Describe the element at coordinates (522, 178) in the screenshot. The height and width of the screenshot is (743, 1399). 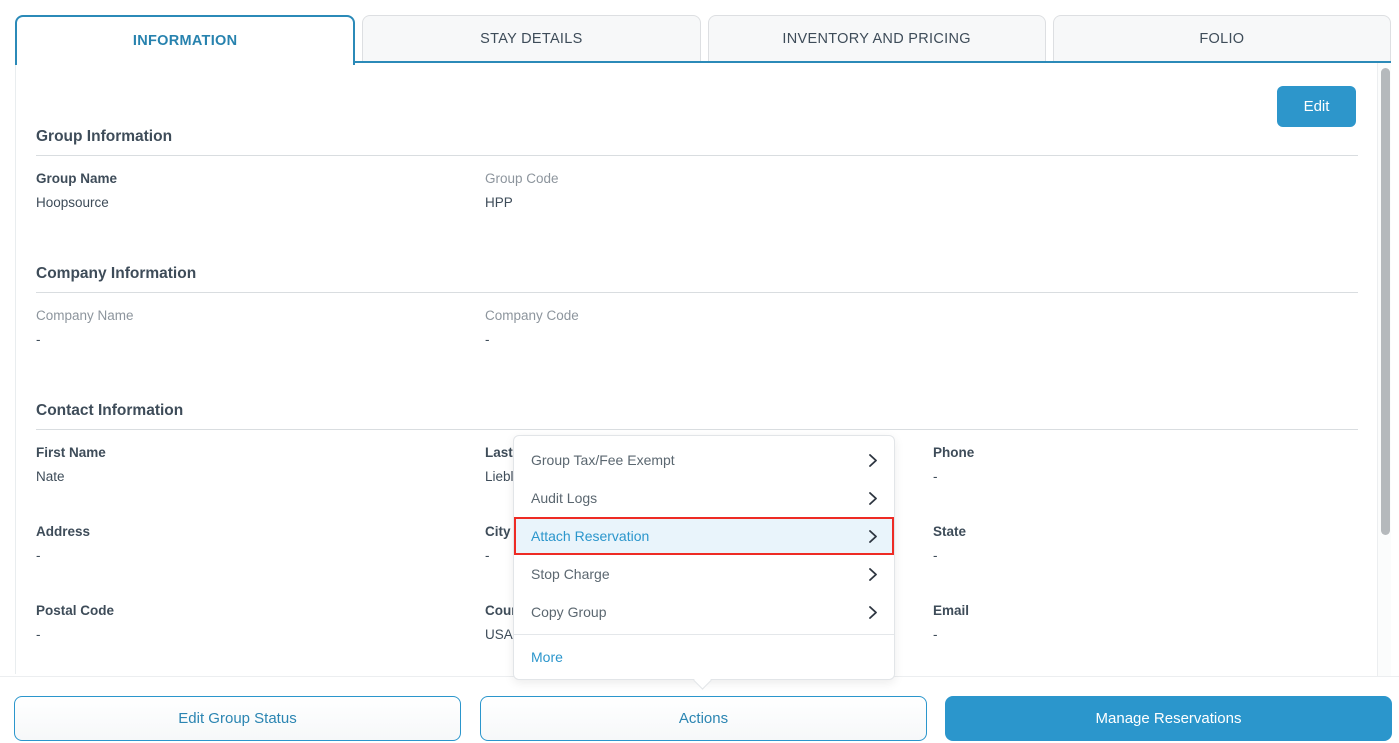
I see `field-label: Group Code` at that location.